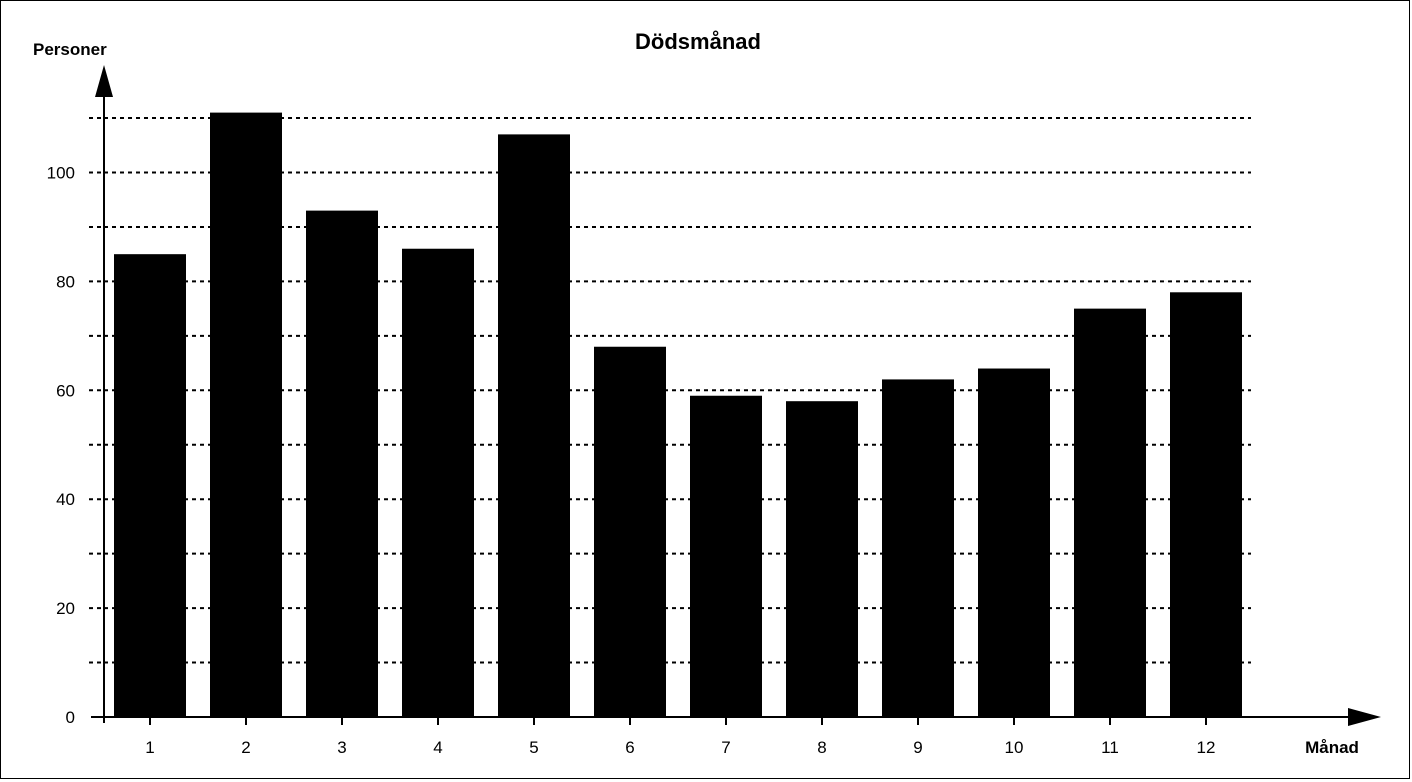 This screenshot has height=782, width=1412. What do you see at coordinates (629, 747) in the screenshot?
I see `x-tick-label: 6` at bounding box center [629, 747].